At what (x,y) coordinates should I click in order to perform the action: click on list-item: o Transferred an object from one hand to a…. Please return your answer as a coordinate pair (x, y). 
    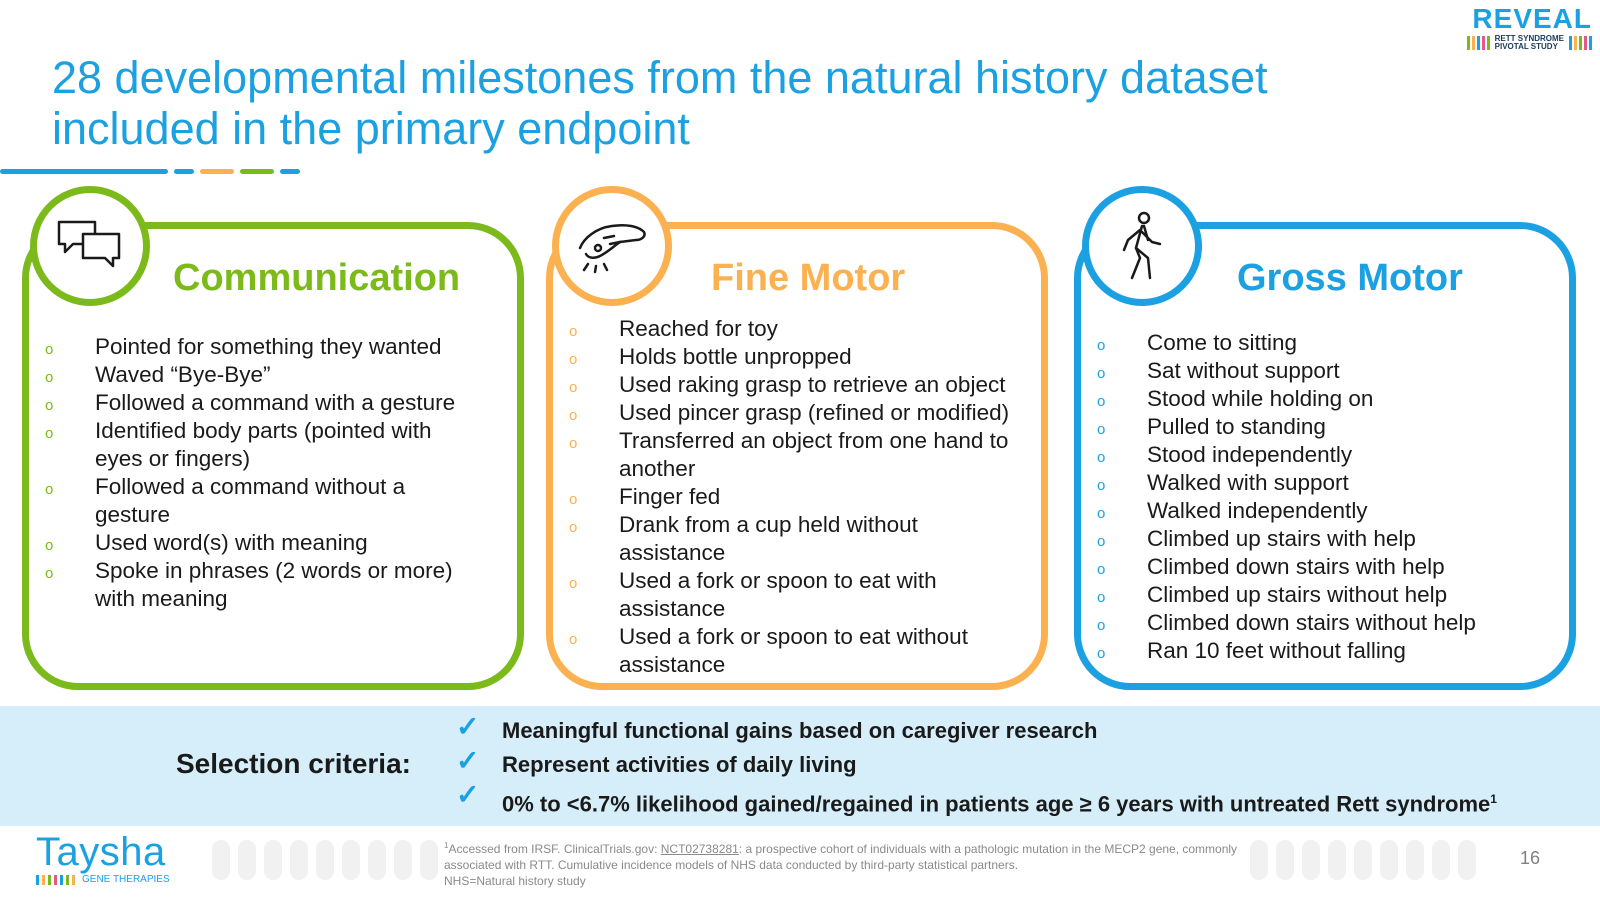
    Looking at the image, I should click on (789, 454).